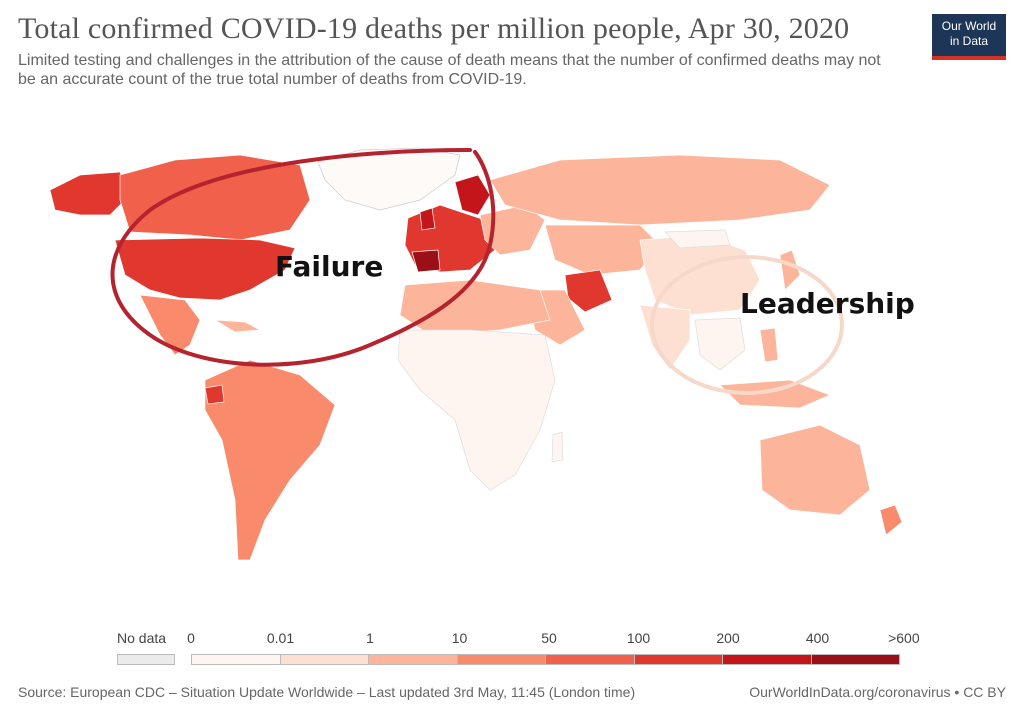 This screenshot has height=722, width=1024. Describe the element at coordinates (215, 197) in the screenshot. I see `region-canada` at that location.